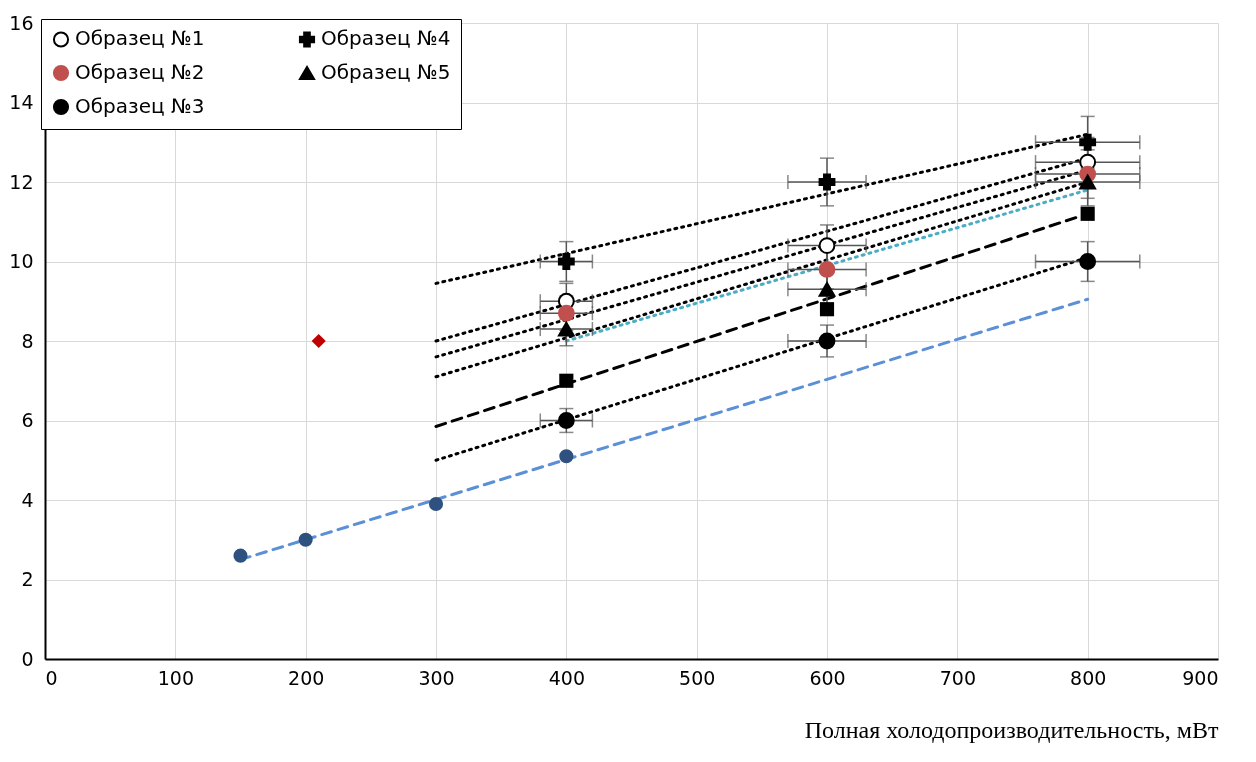  I want to click on x-axis-title: Полная холодопроизводительность, мВт, so click(1012, 729).